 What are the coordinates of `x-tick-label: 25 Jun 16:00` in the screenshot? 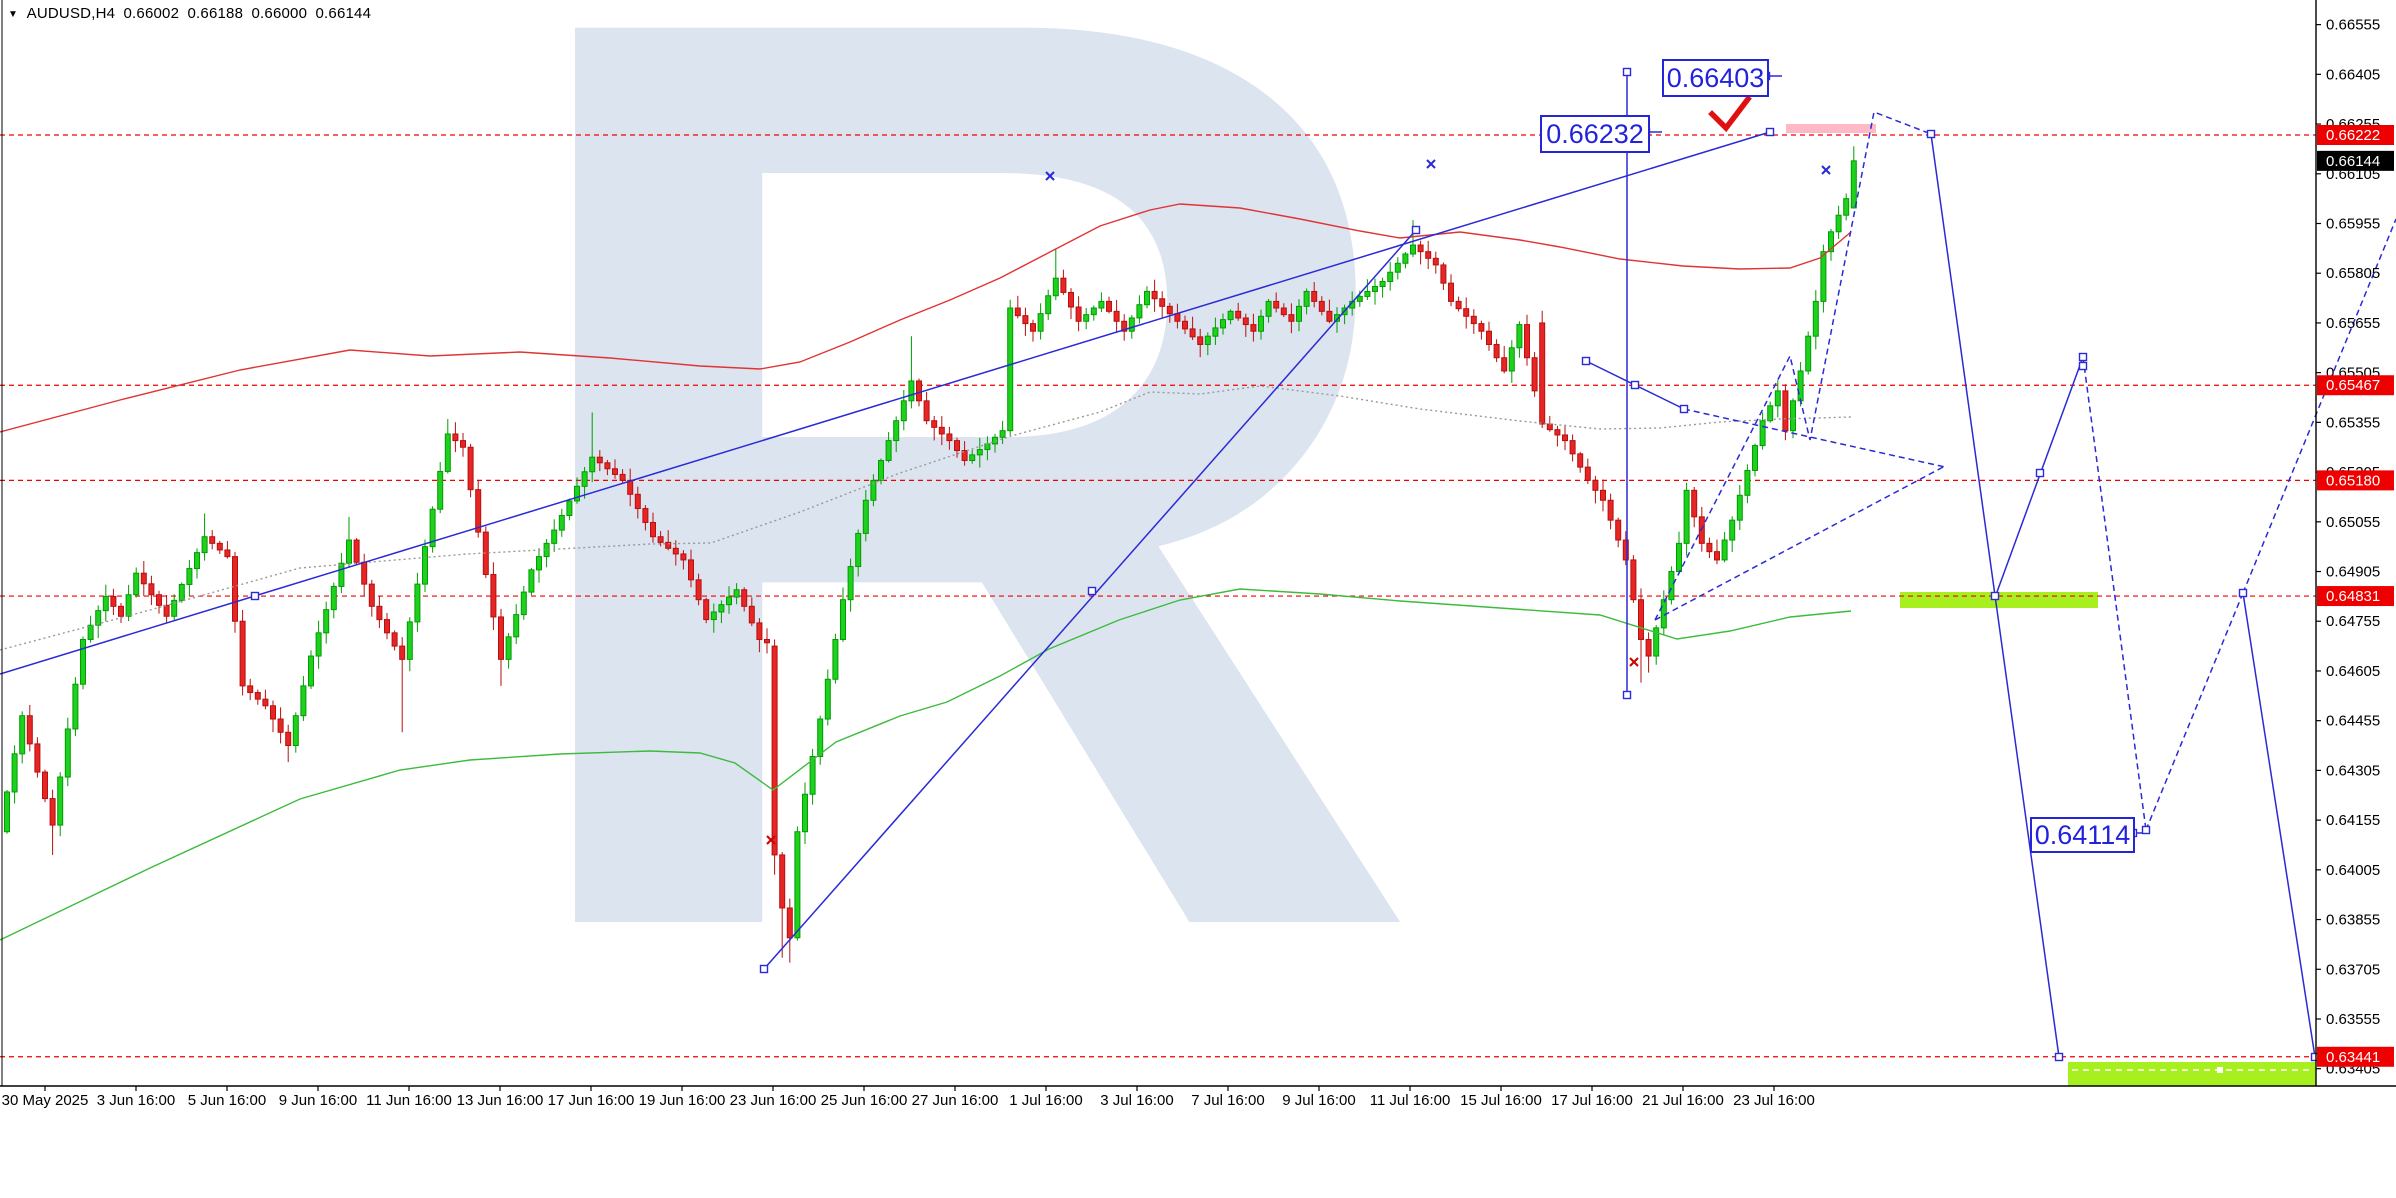 It's located at (864, 1100).